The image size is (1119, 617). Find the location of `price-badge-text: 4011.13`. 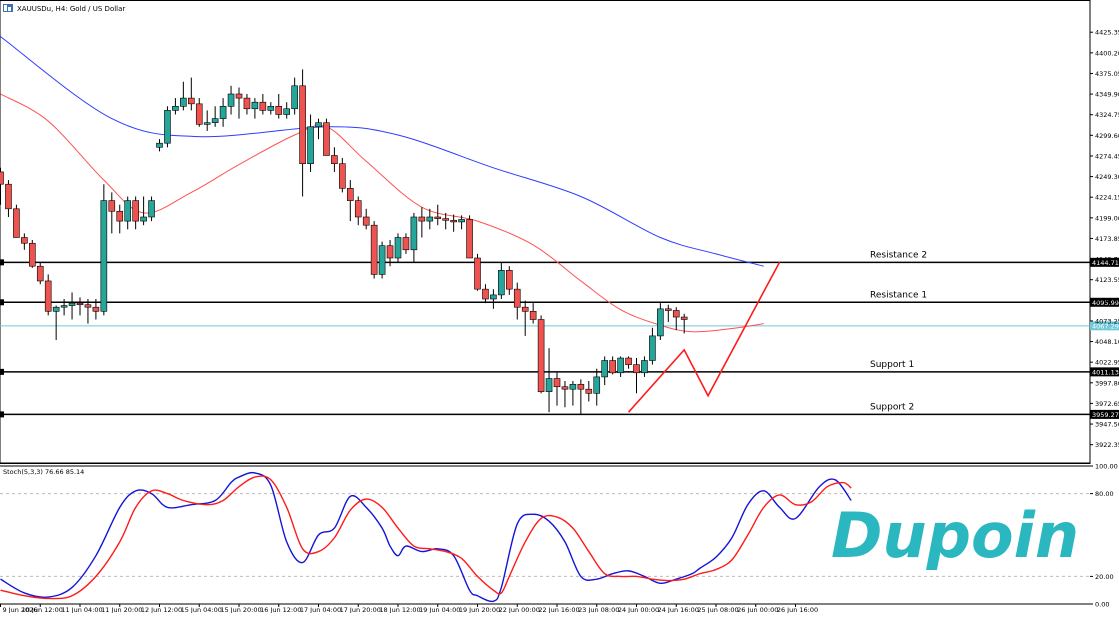

price-badge-text: 4011.13 is located at coordinates (1105, 372).